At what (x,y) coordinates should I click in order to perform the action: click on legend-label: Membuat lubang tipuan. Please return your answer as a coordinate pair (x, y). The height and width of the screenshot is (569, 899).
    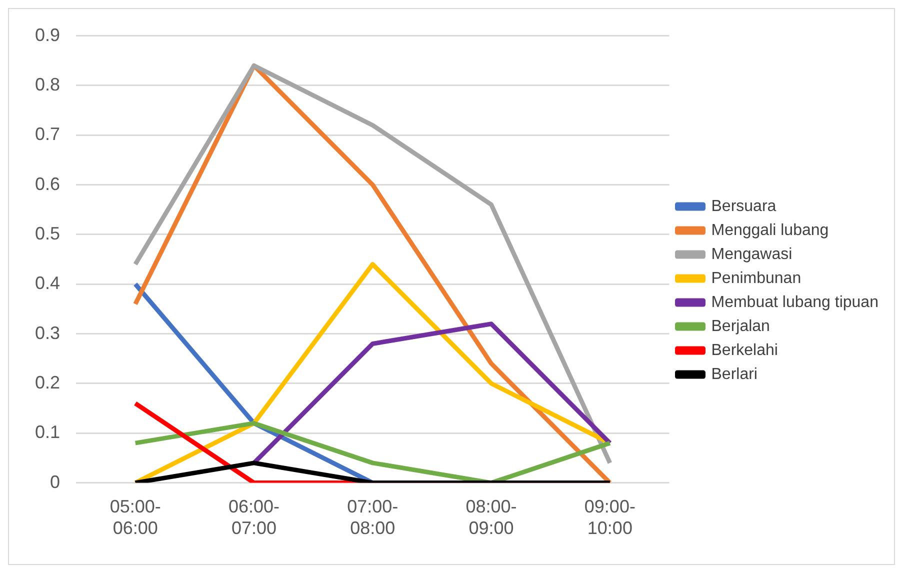
    Looking at the image, I should click on (794, 302).